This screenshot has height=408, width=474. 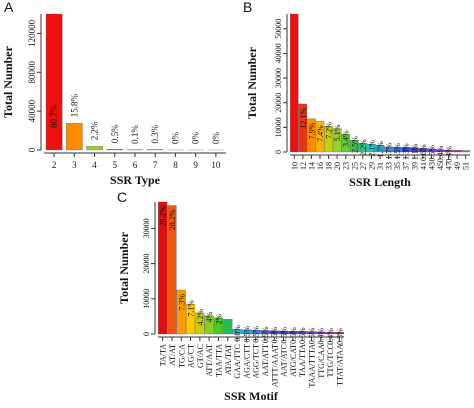 What do you see at coordinates (294, 166) in the screenshot?
I see `panel-b-xtick-label: 10` at bounding box center [294, 166].